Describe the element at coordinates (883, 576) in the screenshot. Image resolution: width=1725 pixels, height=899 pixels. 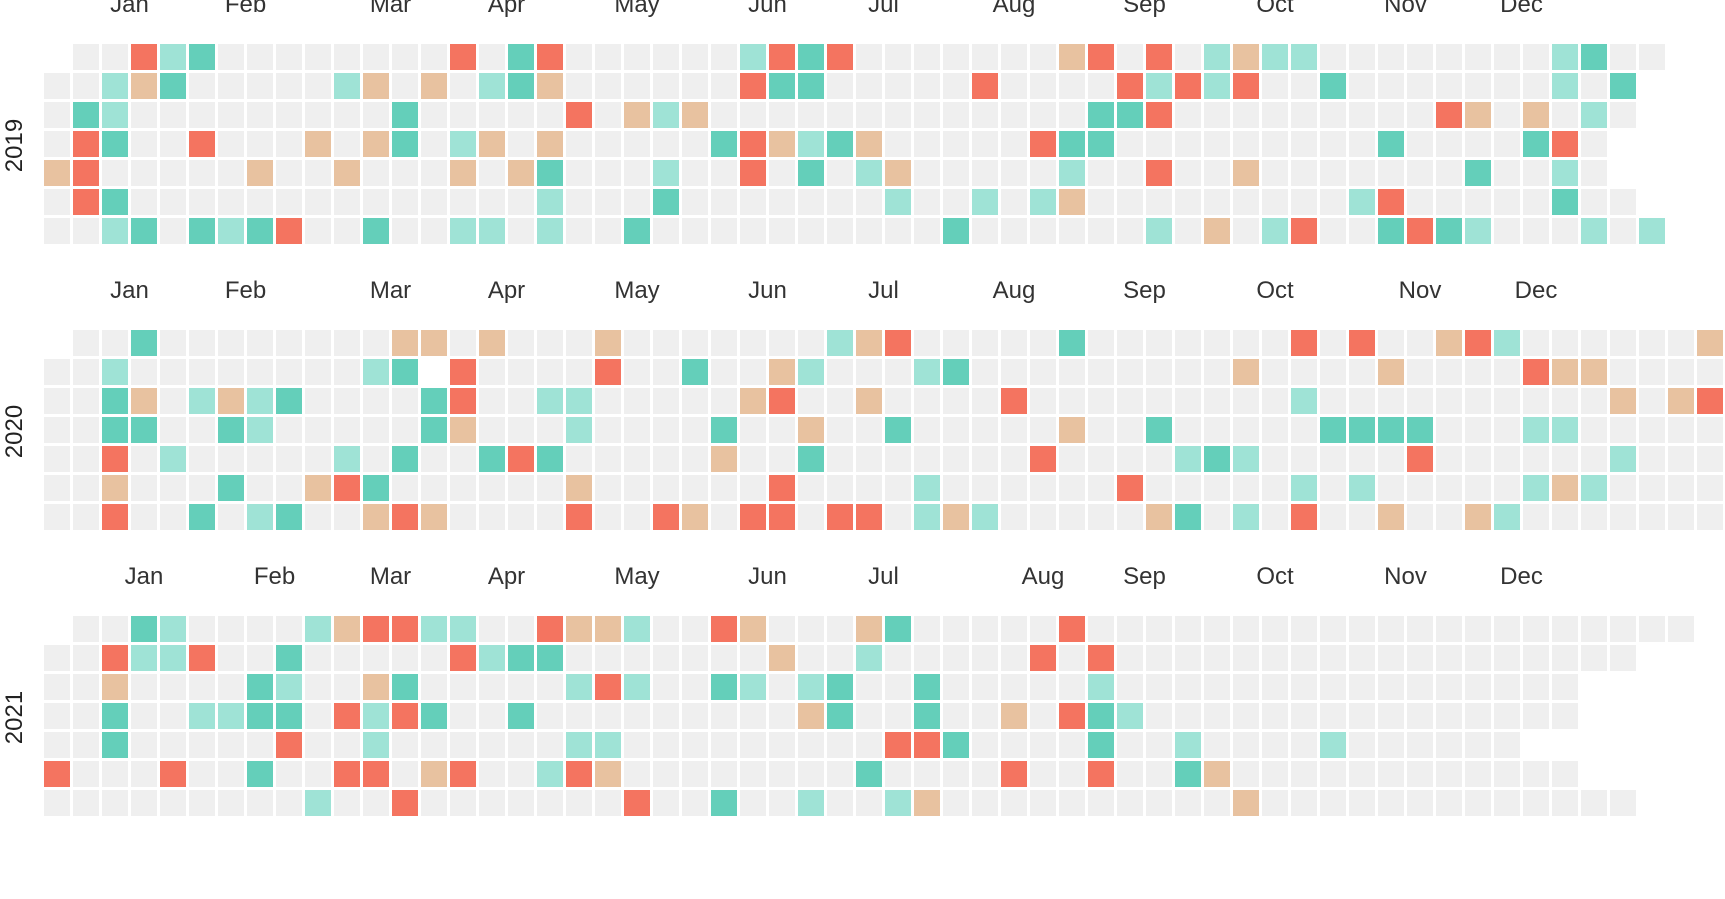
I see `month-label: Jul` at that location.